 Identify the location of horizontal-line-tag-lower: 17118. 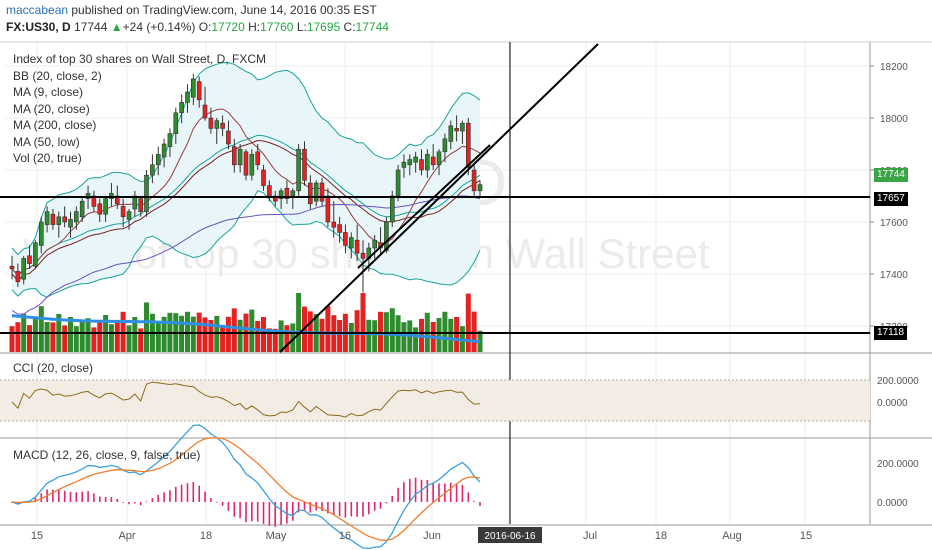
(891, 333).